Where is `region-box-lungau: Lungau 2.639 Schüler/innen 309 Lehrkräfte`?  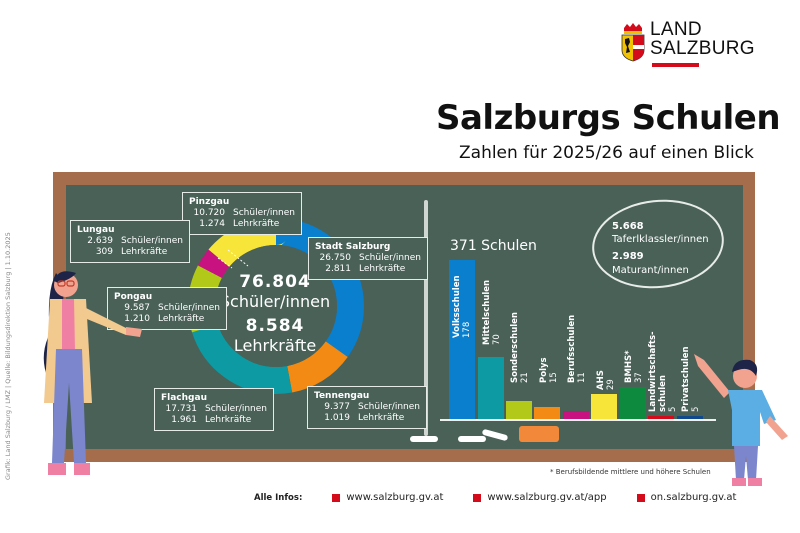
region-box-lungau: Lungau 2.639 Schüler/innen 309 Lehrkräfte is located at coordinates (130, 241).